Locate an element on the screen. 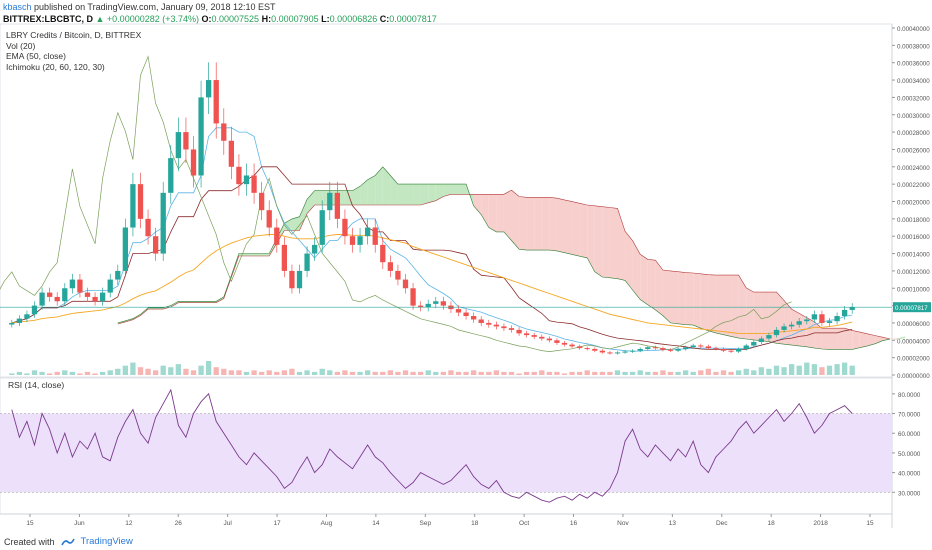 This screenshot has width=932, height=550. footer: Created with TradingView is located at coordinates (68, 541).